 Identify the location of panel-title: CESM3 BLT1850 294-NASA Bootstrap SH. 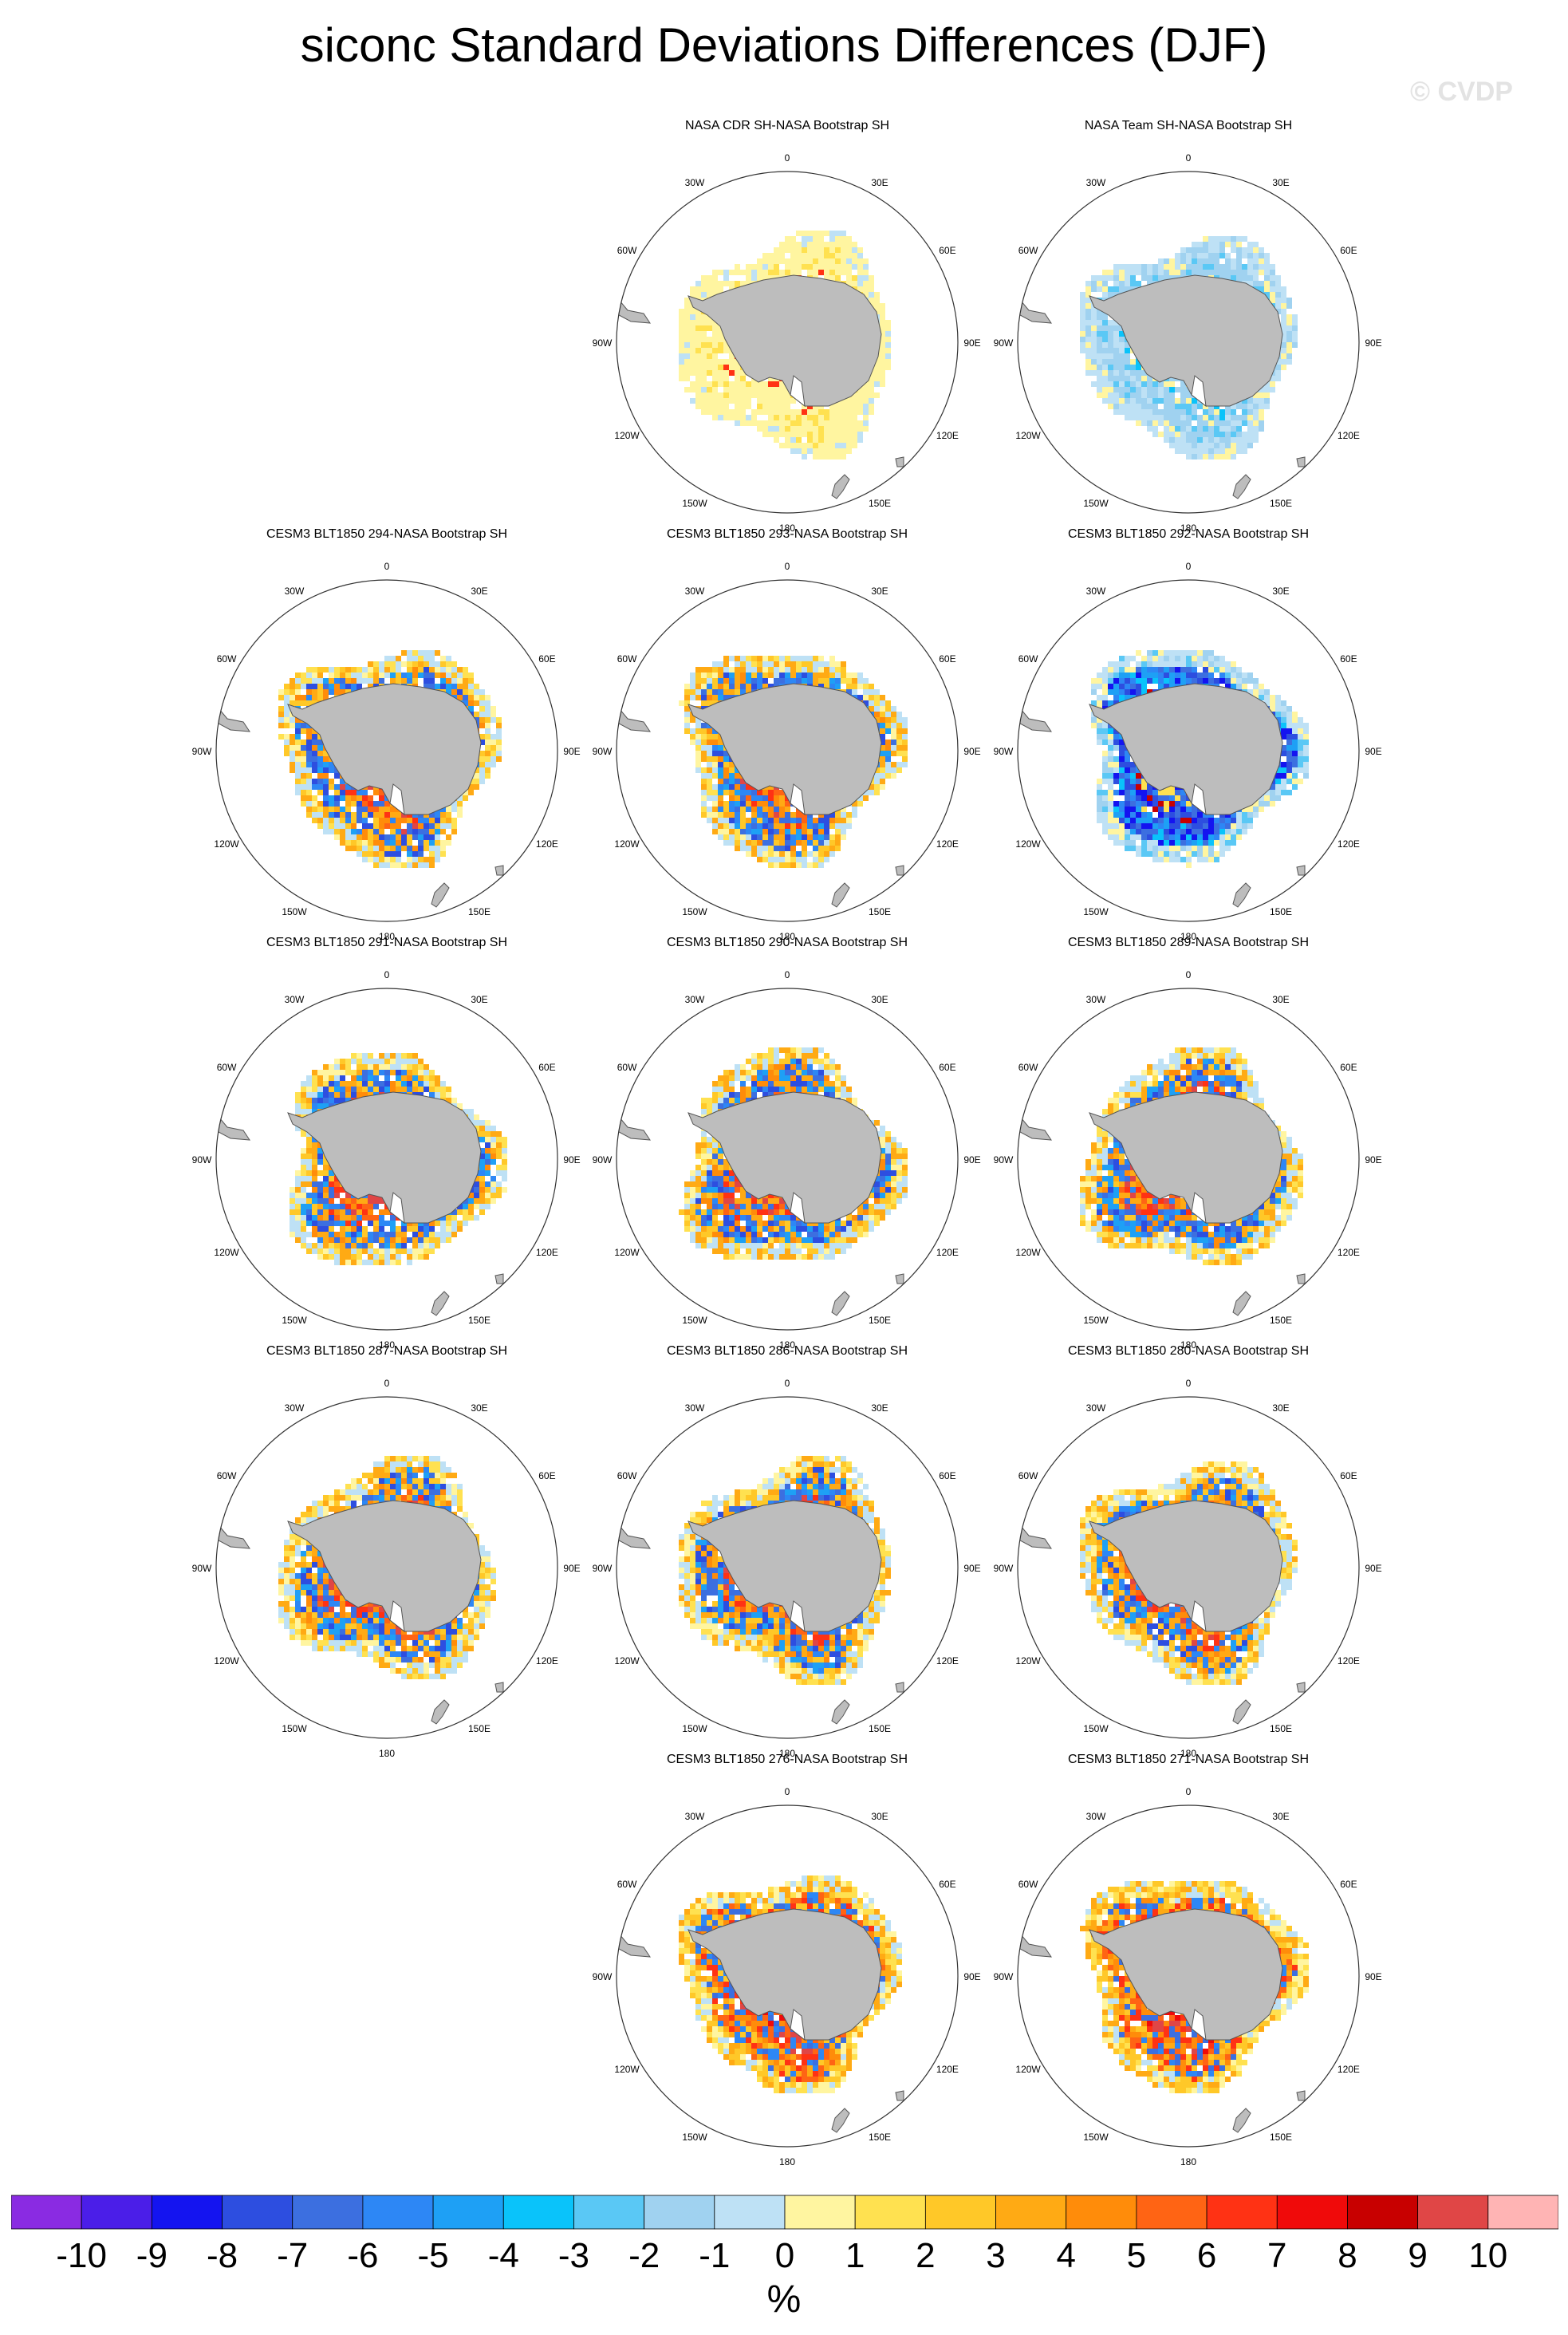
(387, 534).